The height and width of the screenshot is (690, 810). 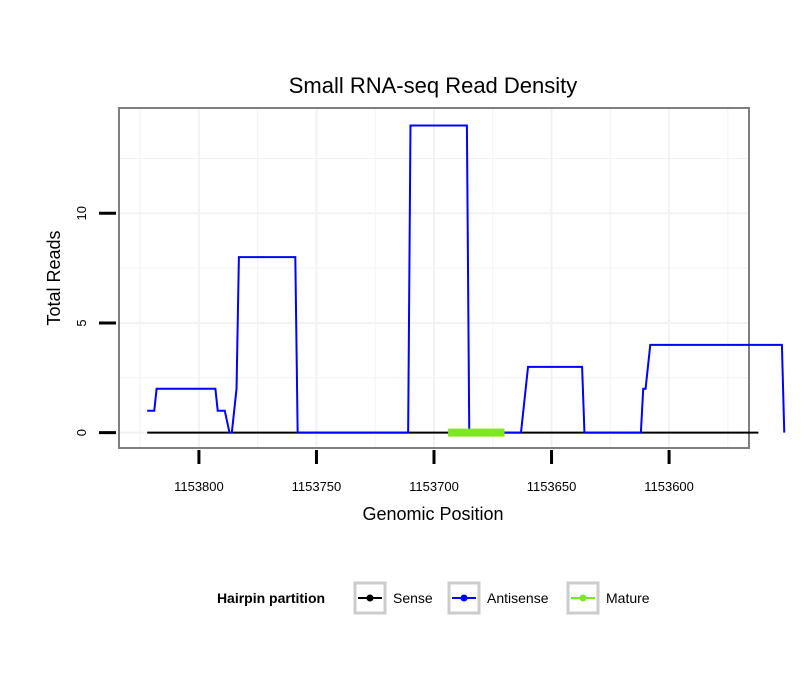 I want to click on legend-item-mature: Mature, so click(x=608, y=598).